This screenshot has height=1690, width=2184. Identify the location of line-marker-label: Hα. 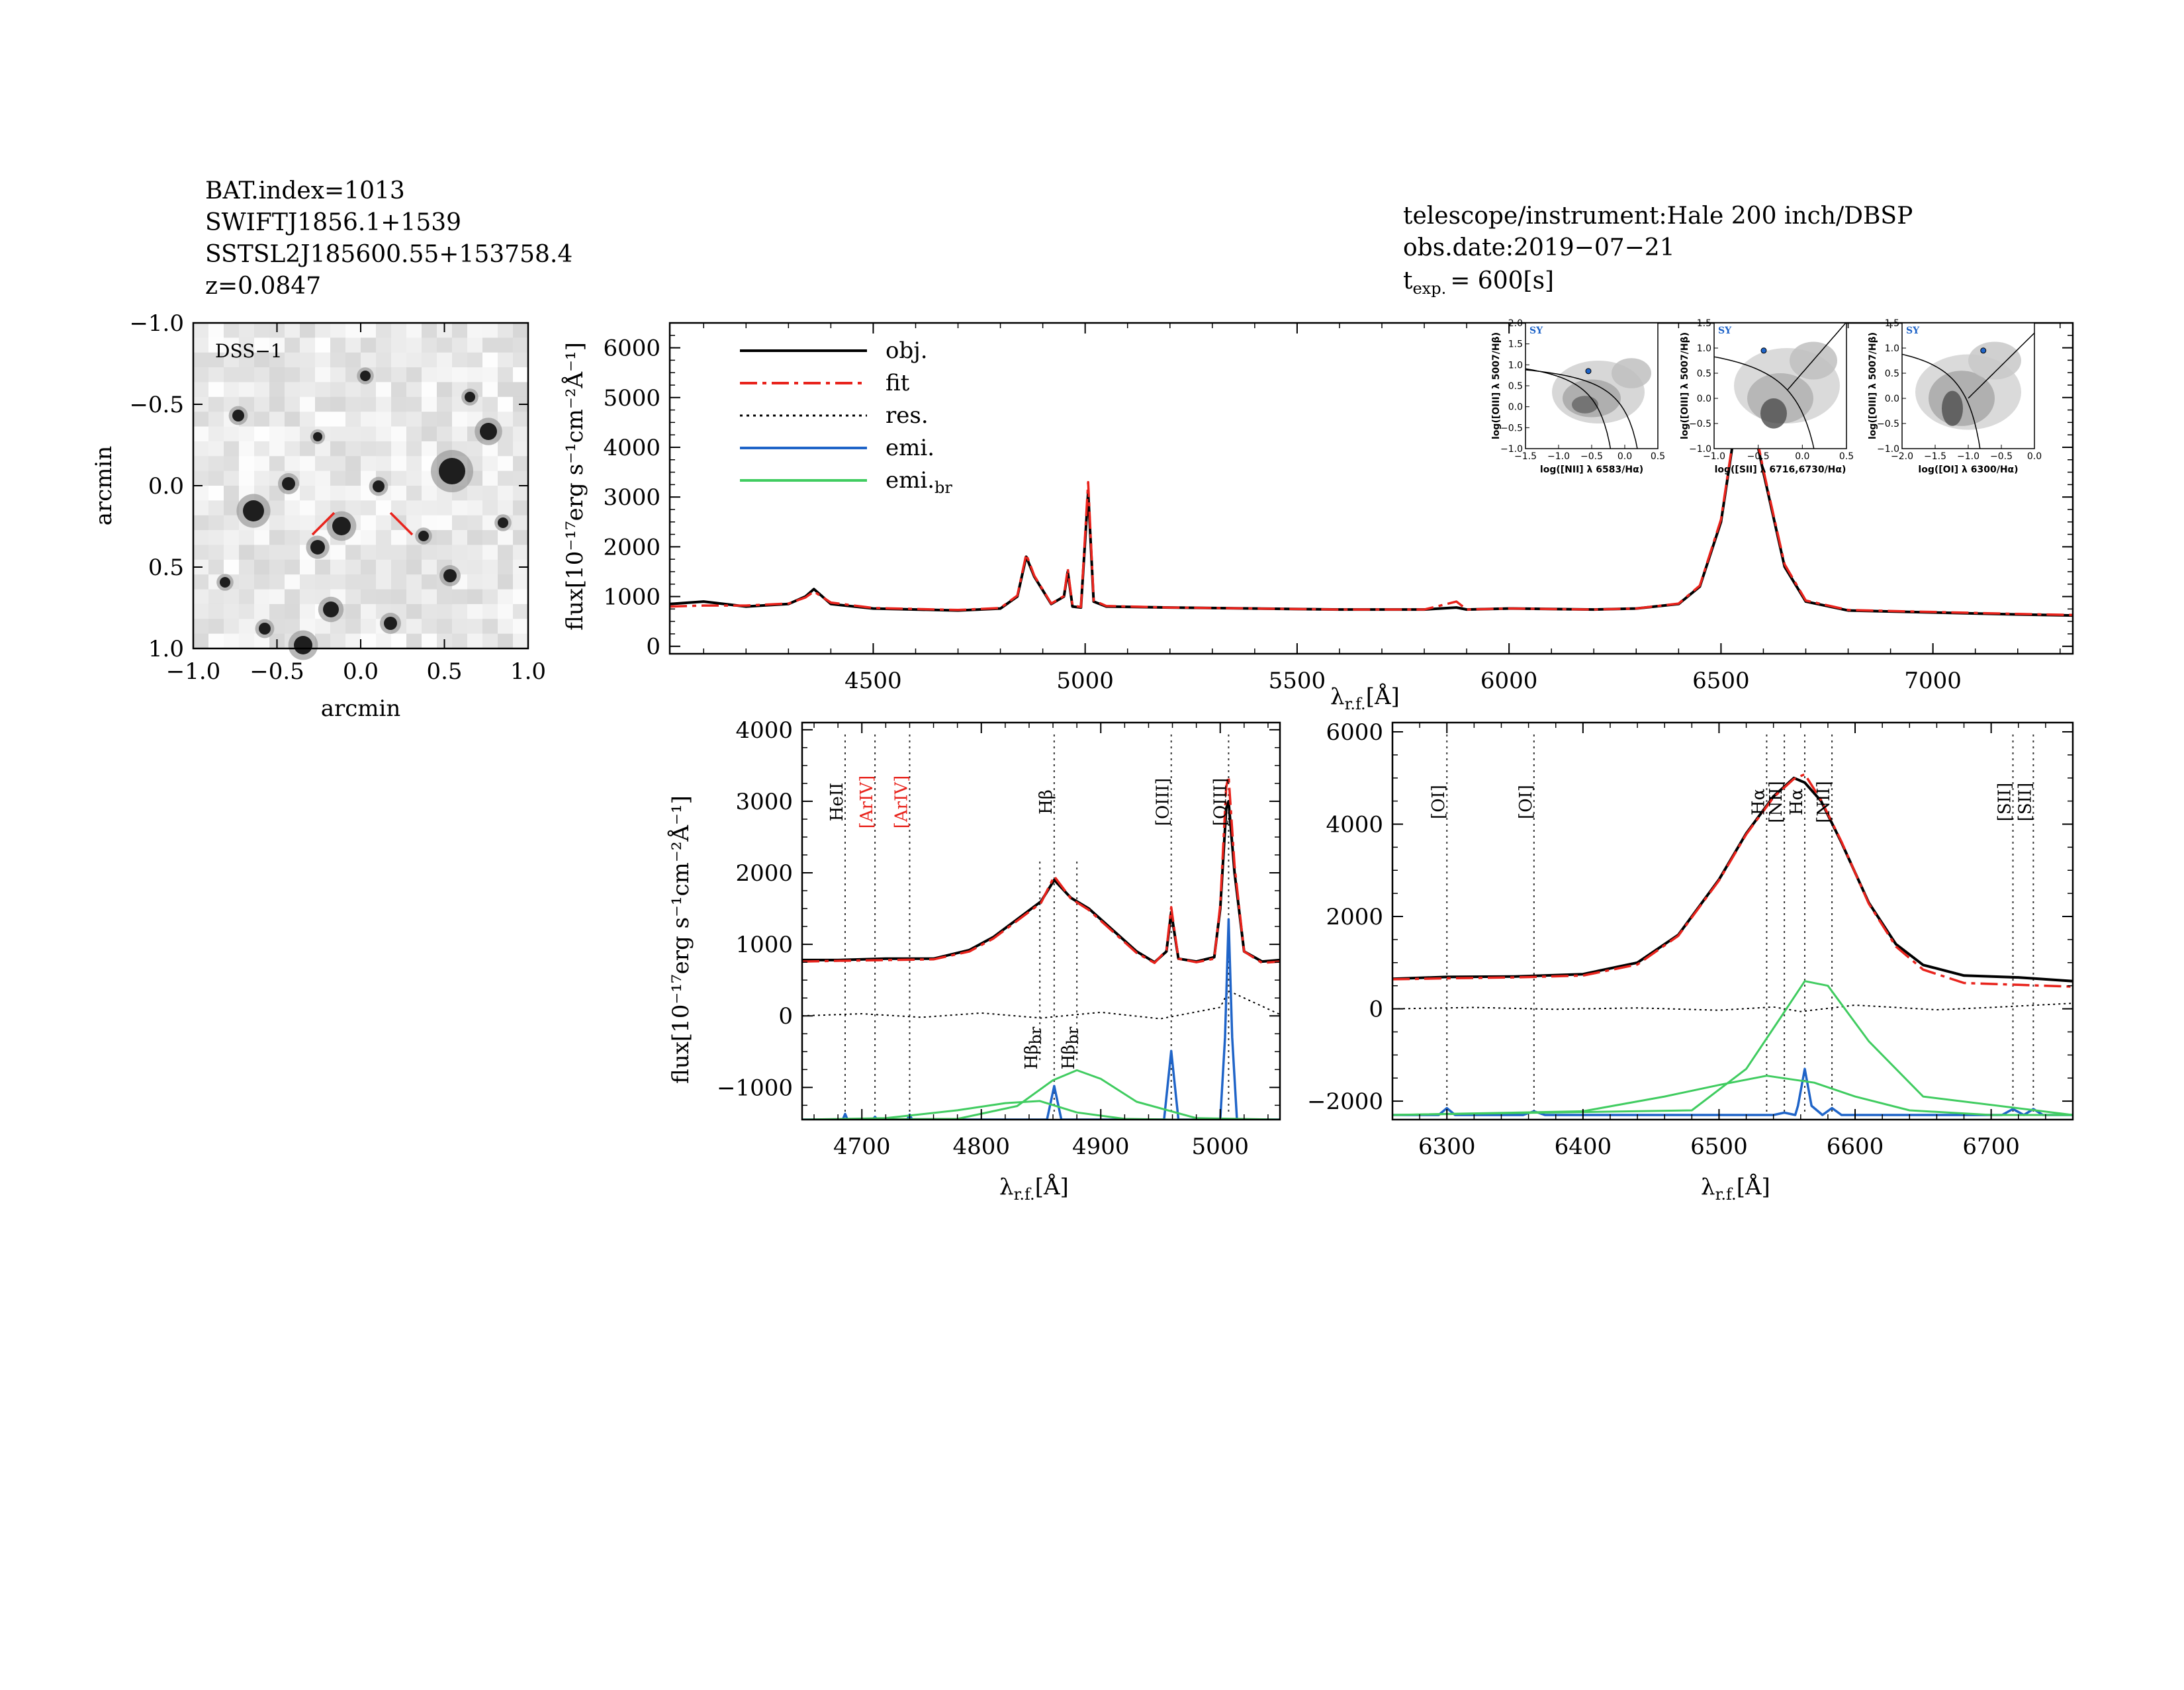
(1758, 802).